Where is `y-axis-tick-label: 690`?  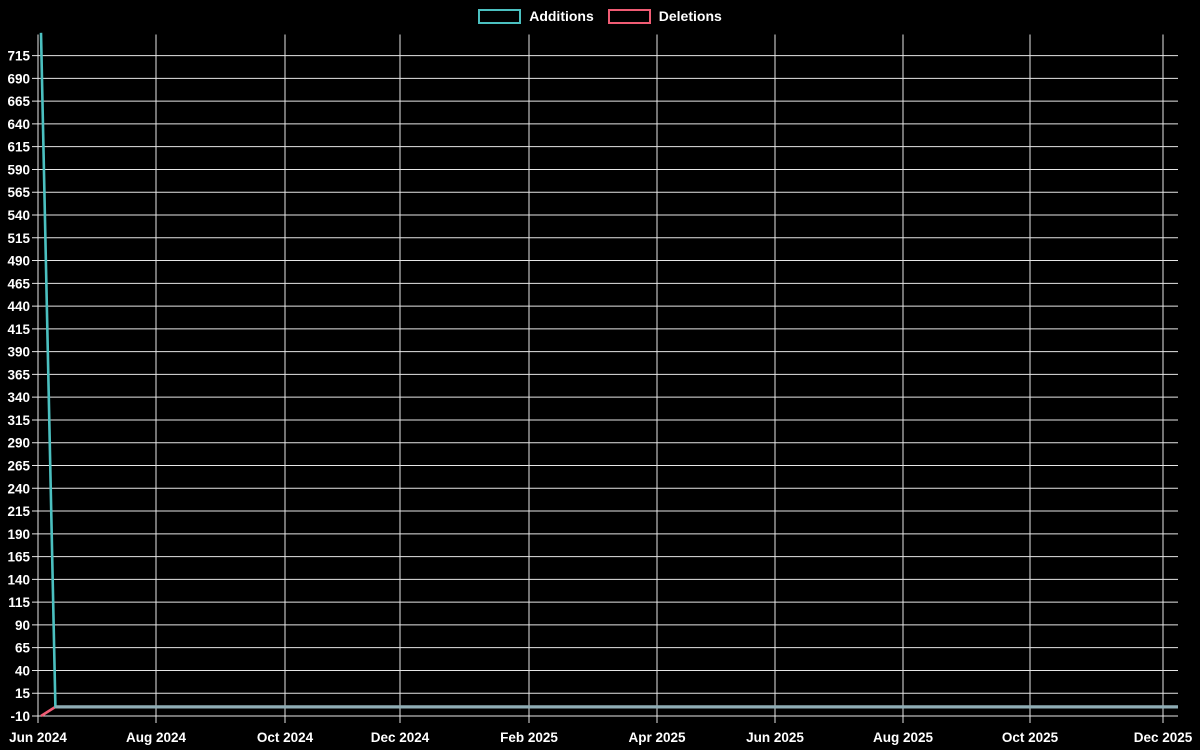 y-axis-tick-label: 690 is located at coordinates (18, 78).